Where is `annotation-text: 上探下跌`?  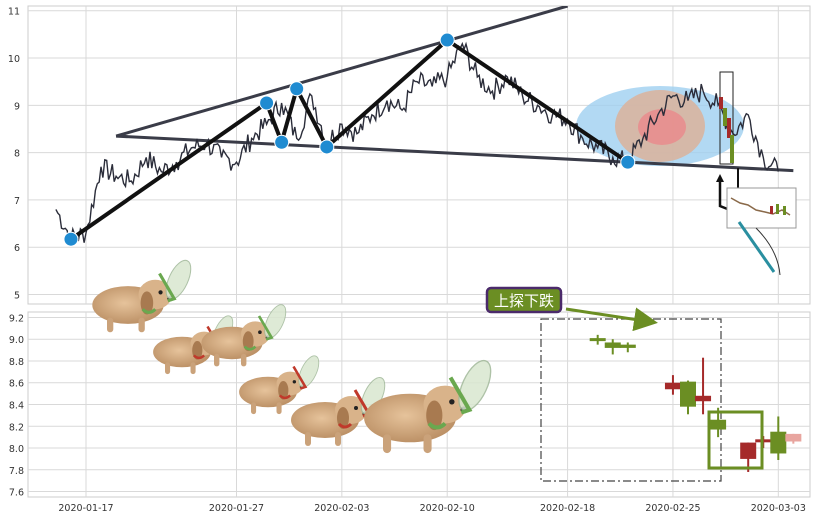
annotation-text: 上探下跌 is located at coordinates (524, 301).